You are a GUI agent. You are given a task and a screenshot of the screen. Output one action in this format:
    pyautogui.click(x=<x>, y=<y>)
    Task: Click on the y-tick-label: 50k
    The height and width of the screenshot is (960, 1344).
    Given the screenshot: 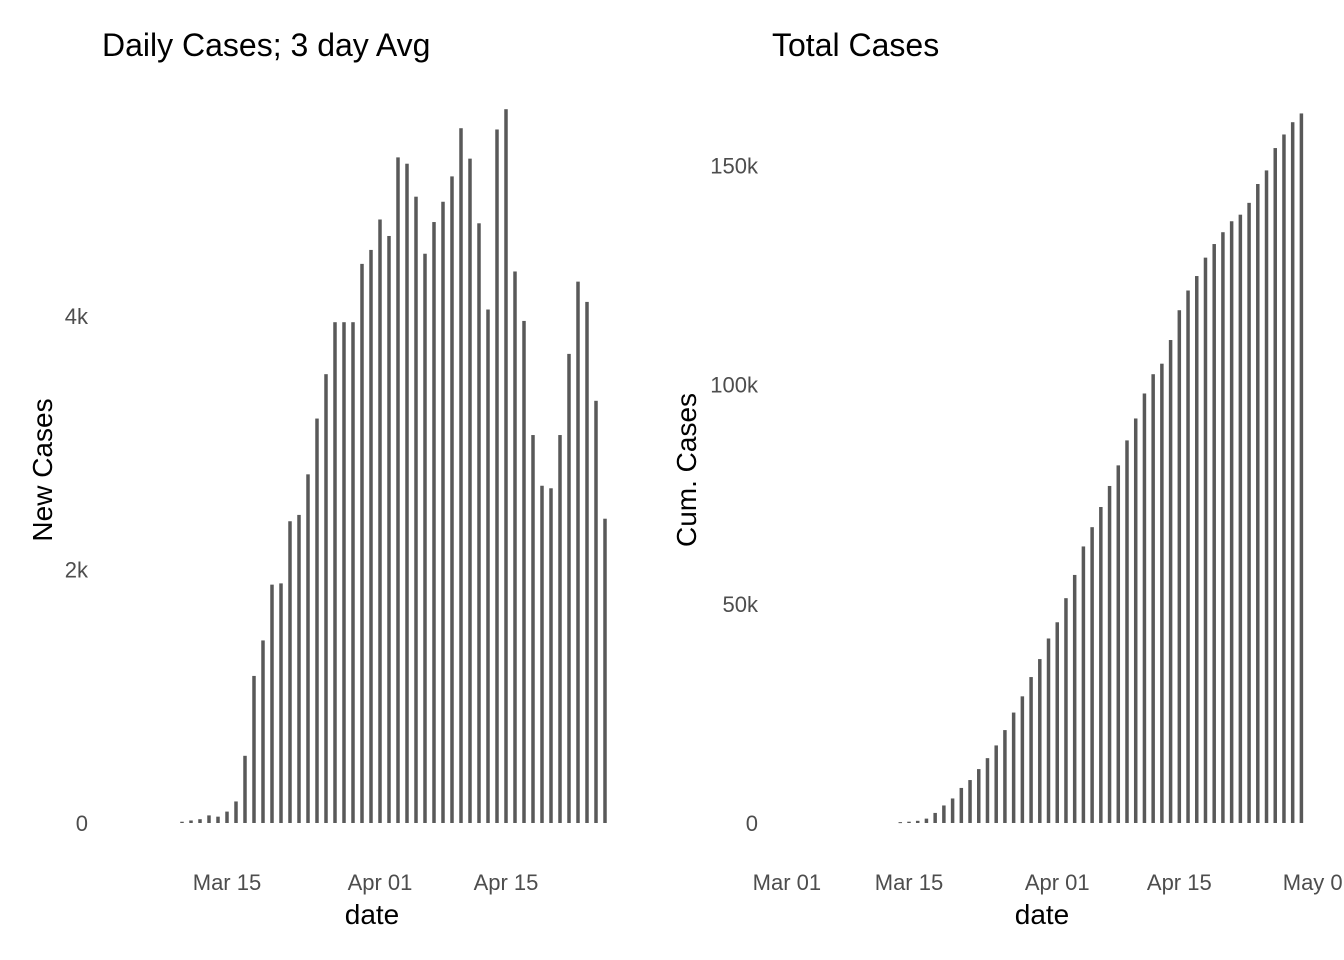 What is the action you would take?
    pyautogui.click(x=741, y=604)
    